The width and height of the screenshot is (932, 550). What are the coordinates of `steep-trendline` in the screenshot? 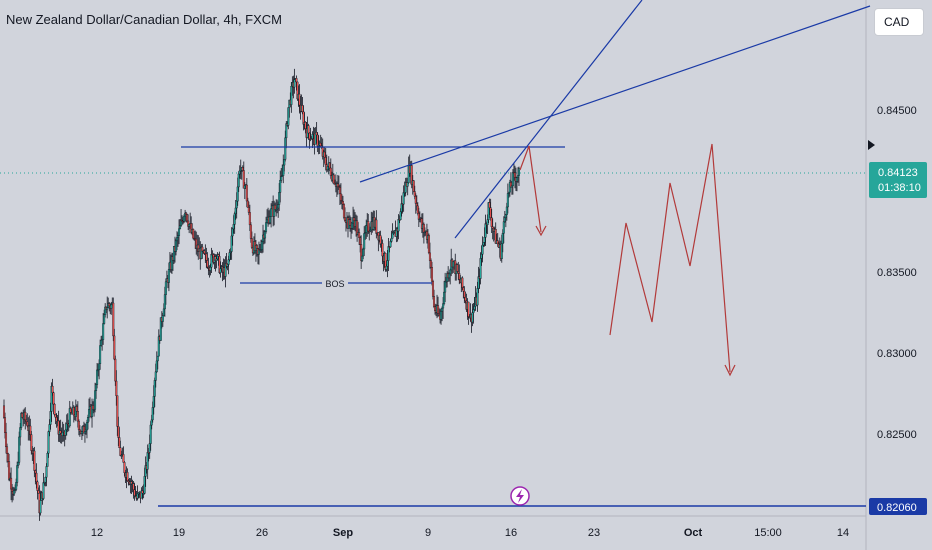 It's located at (548, 119).